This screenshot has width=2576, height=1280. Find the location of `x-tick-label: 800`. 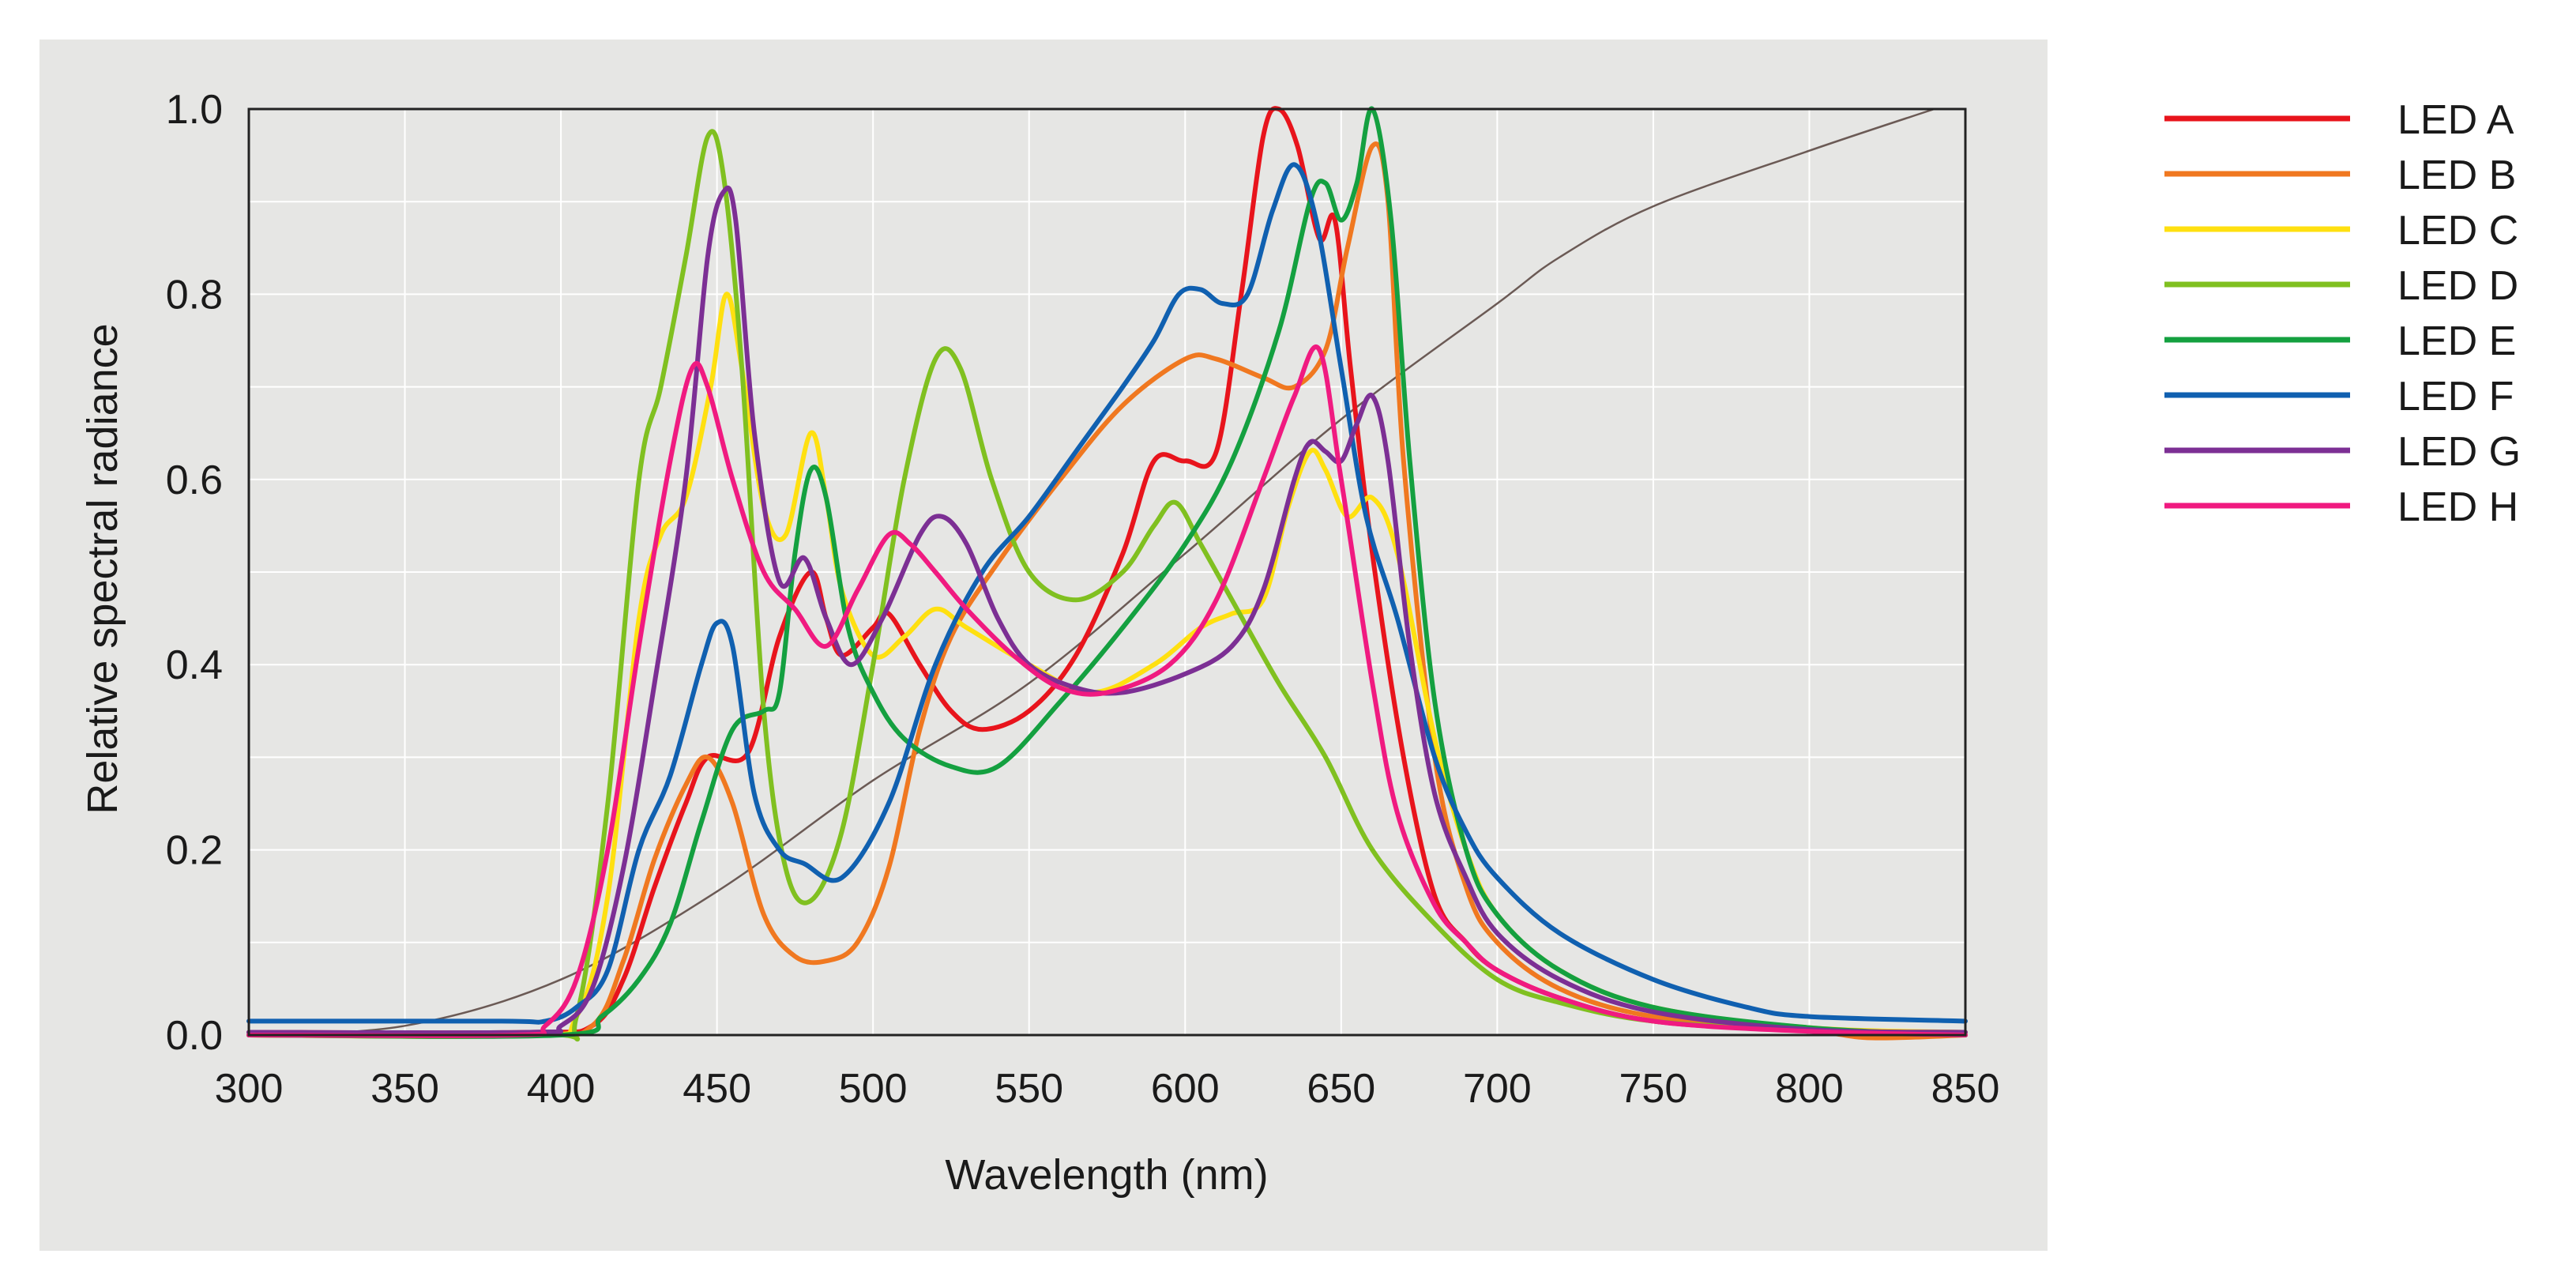

x-tick-label: 800 is located at coordinates (1809, 1089).